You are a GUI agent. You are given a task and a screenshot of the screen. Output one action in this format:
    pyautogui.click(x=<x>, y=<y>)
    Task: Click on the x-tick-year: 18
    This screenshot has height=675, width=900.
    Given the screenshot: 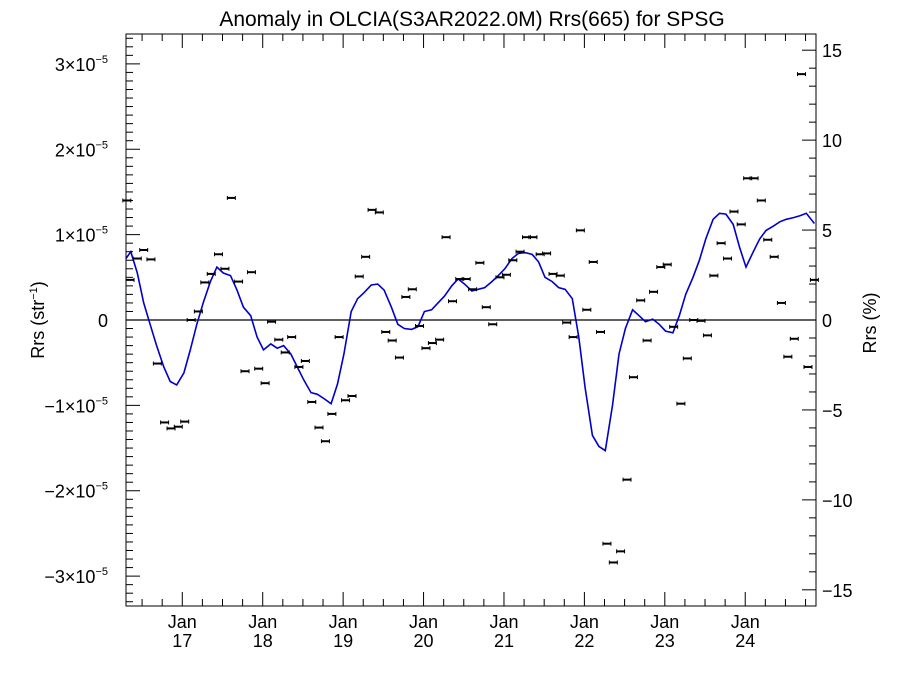 What is the action you would take?
    pyautogui.click(x=263, y=641)
    